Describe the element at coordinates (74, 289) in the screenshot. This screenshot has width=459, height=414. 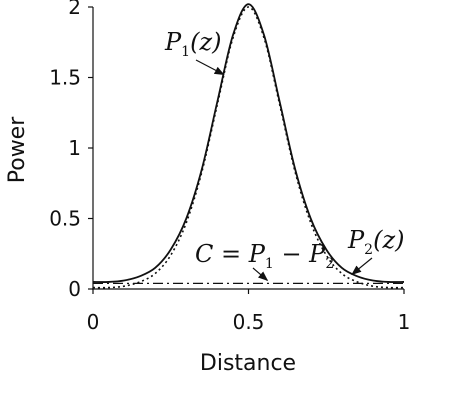
I see `y-tick-label: 0` at that location.